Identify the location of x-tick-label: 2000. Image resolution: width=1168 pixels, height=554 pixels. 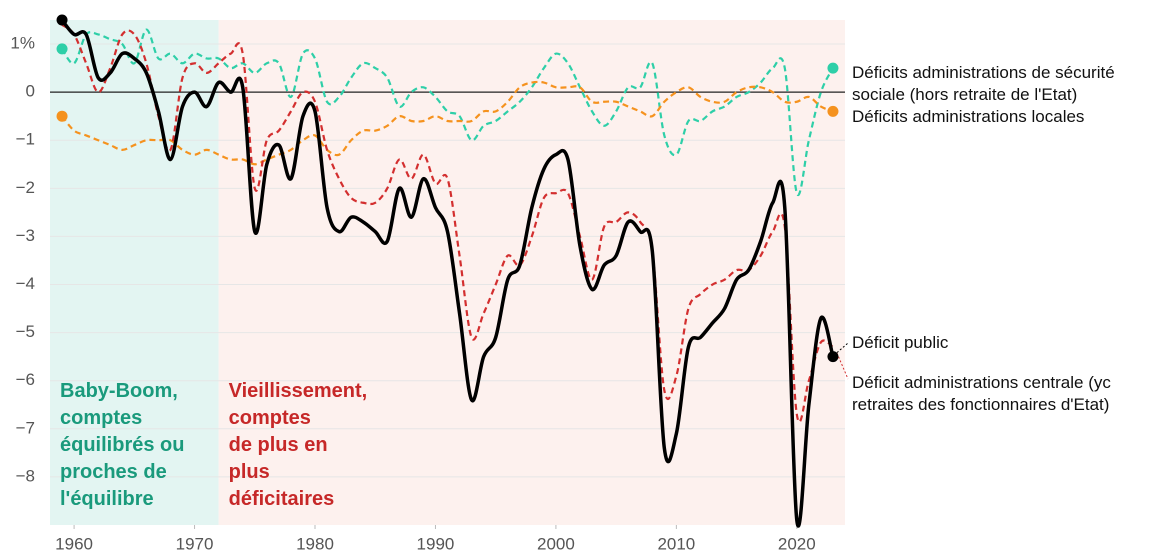
(556, 543).